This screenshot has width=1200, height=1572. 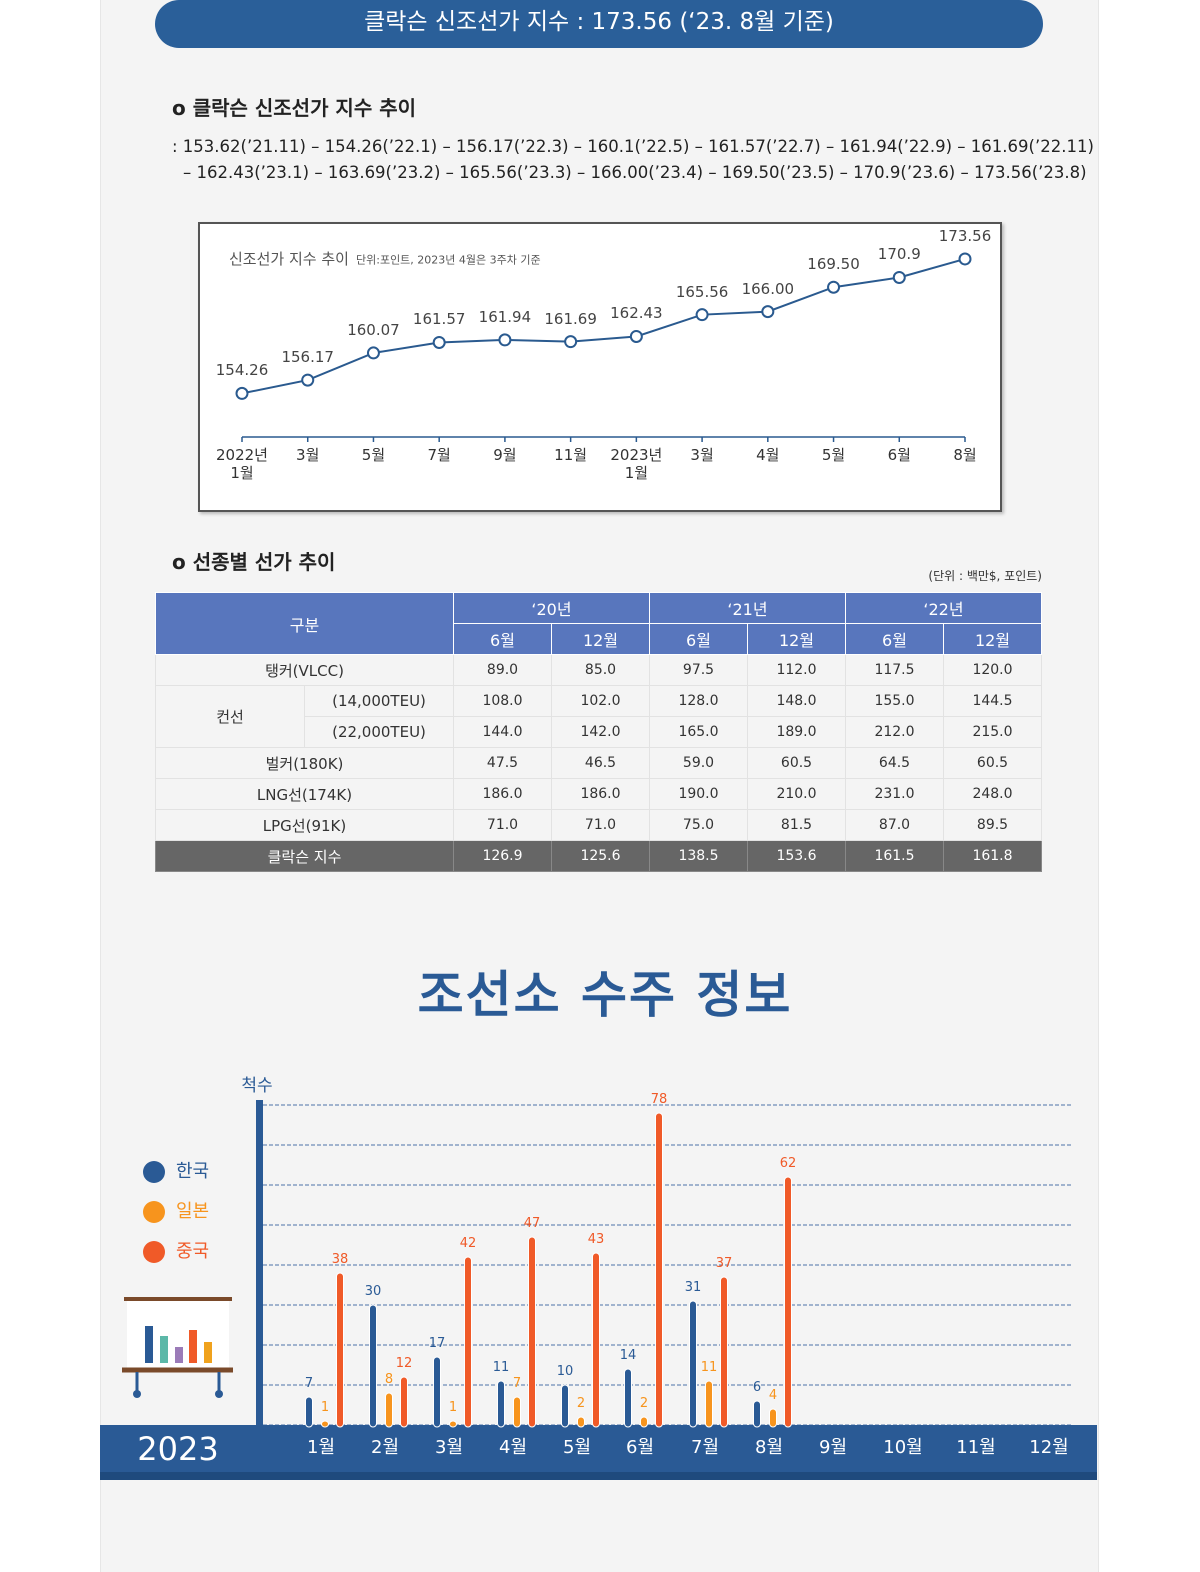 I want to click on chart-subtitle: 단위:포인트, 2023년 4월은 3주차 기준, so click(x=448, y=260).